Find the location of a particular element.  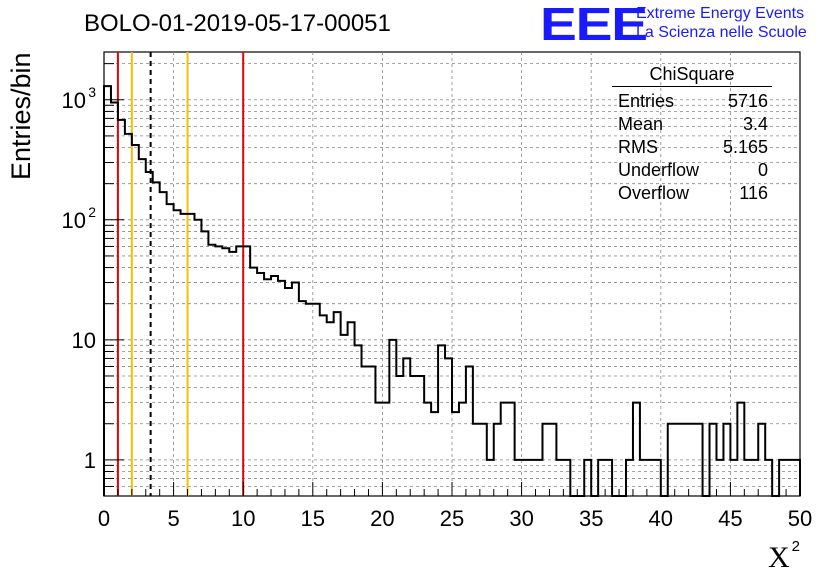

x-tick-label: 45 is located at coordinates (730, 518).